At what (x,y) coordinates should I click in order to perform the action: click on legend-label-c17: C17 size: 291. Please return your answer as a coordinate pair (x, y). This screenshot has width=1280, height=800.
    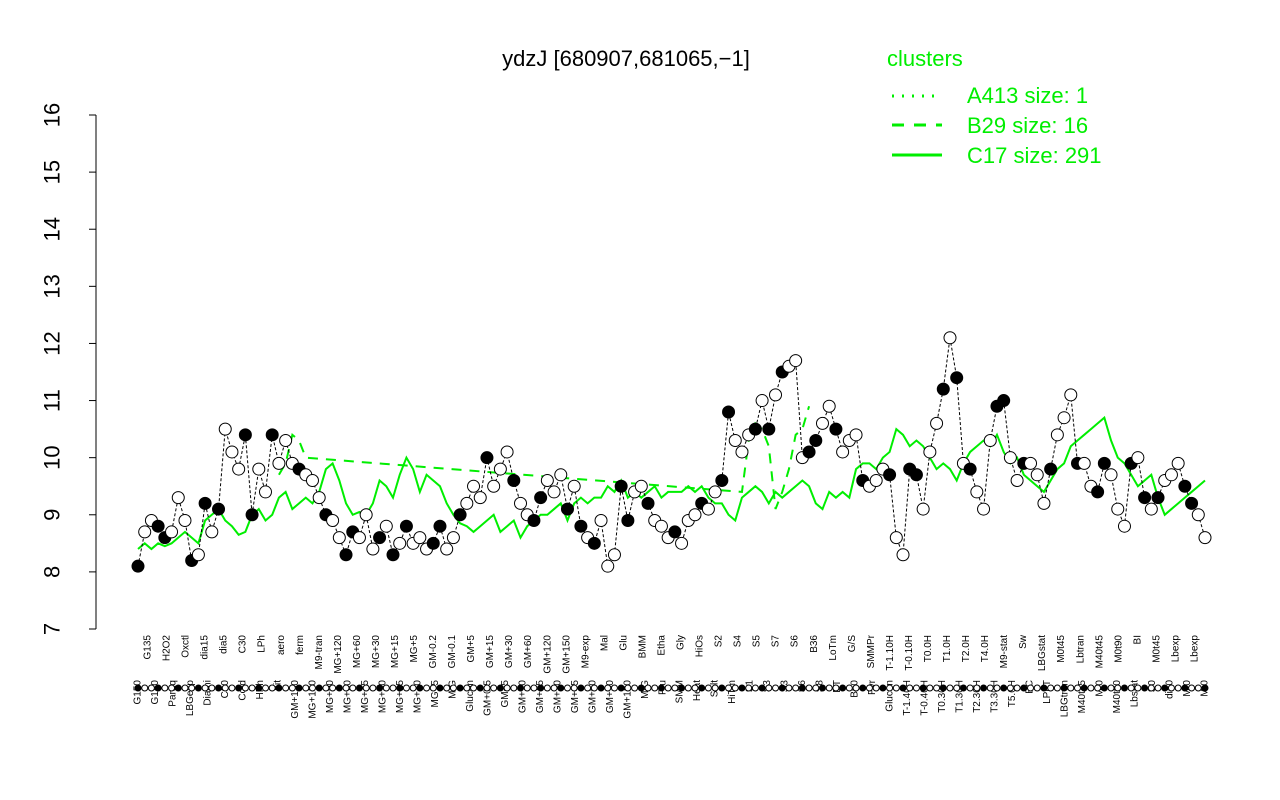
    Looking at the image, I should click on (1034, 155).